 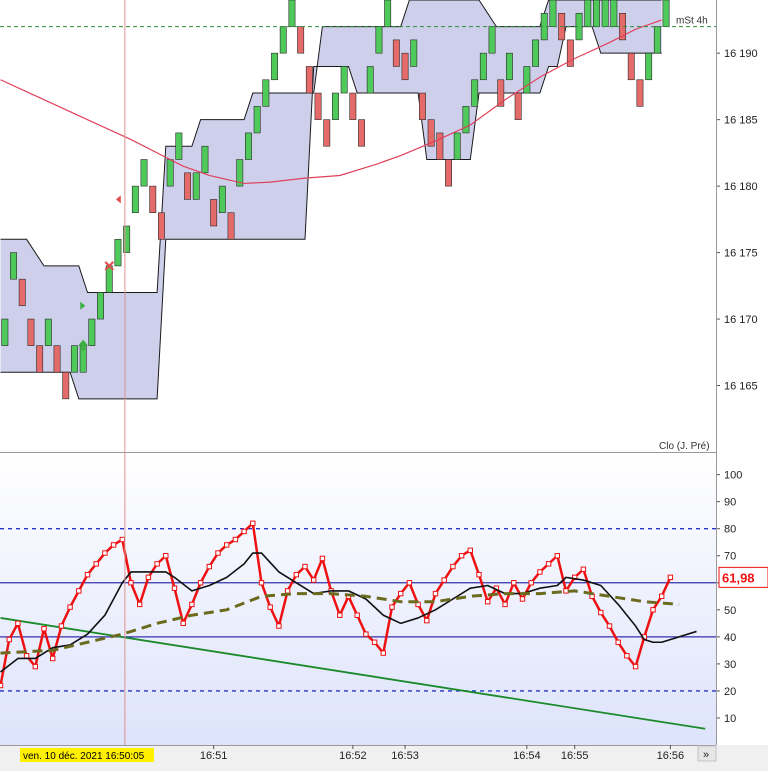 I want to click on time-tick-label-3: 16:54, so click(x=527, y=756).